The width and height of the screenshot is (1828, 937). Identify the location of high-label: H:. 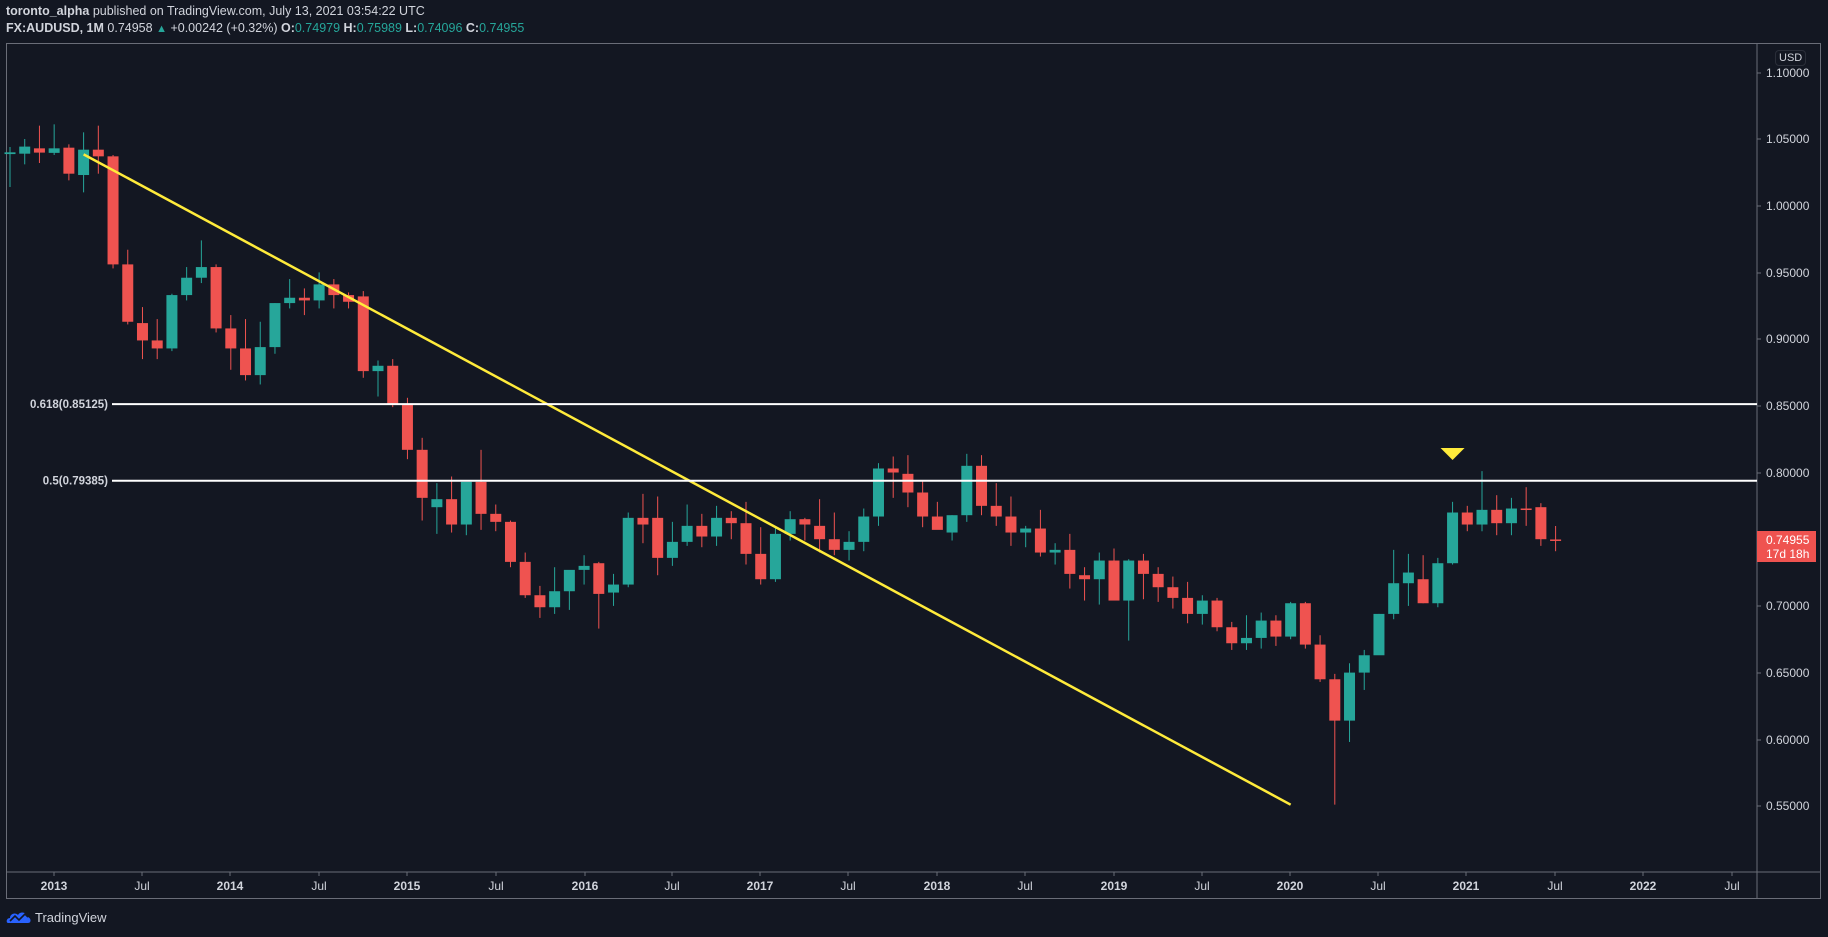
(350, 28).